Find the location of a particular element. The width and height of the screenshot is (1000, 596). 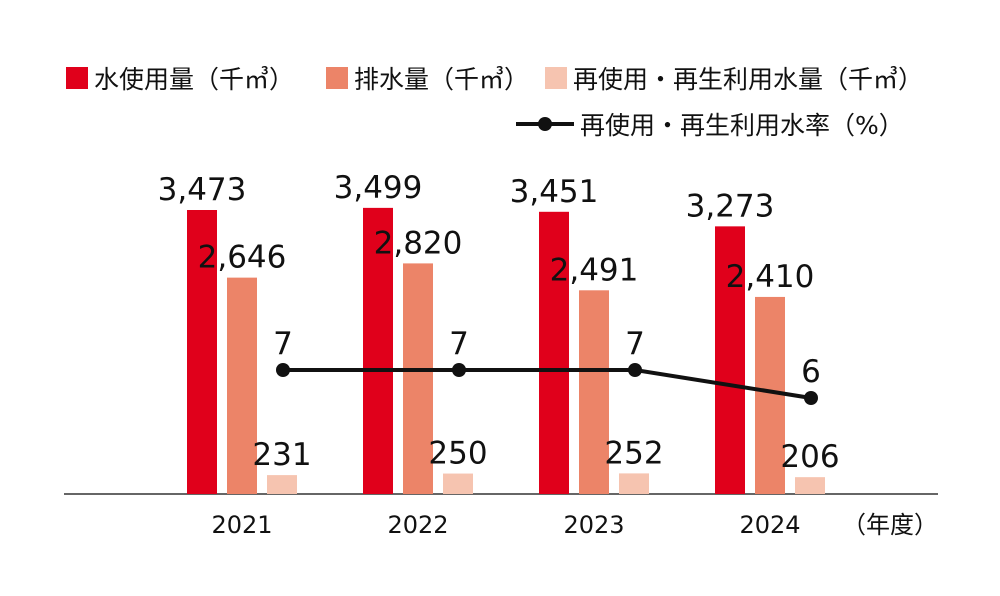

legend-label: 水使用量（千㎥） is located at coordinates (194, 79).